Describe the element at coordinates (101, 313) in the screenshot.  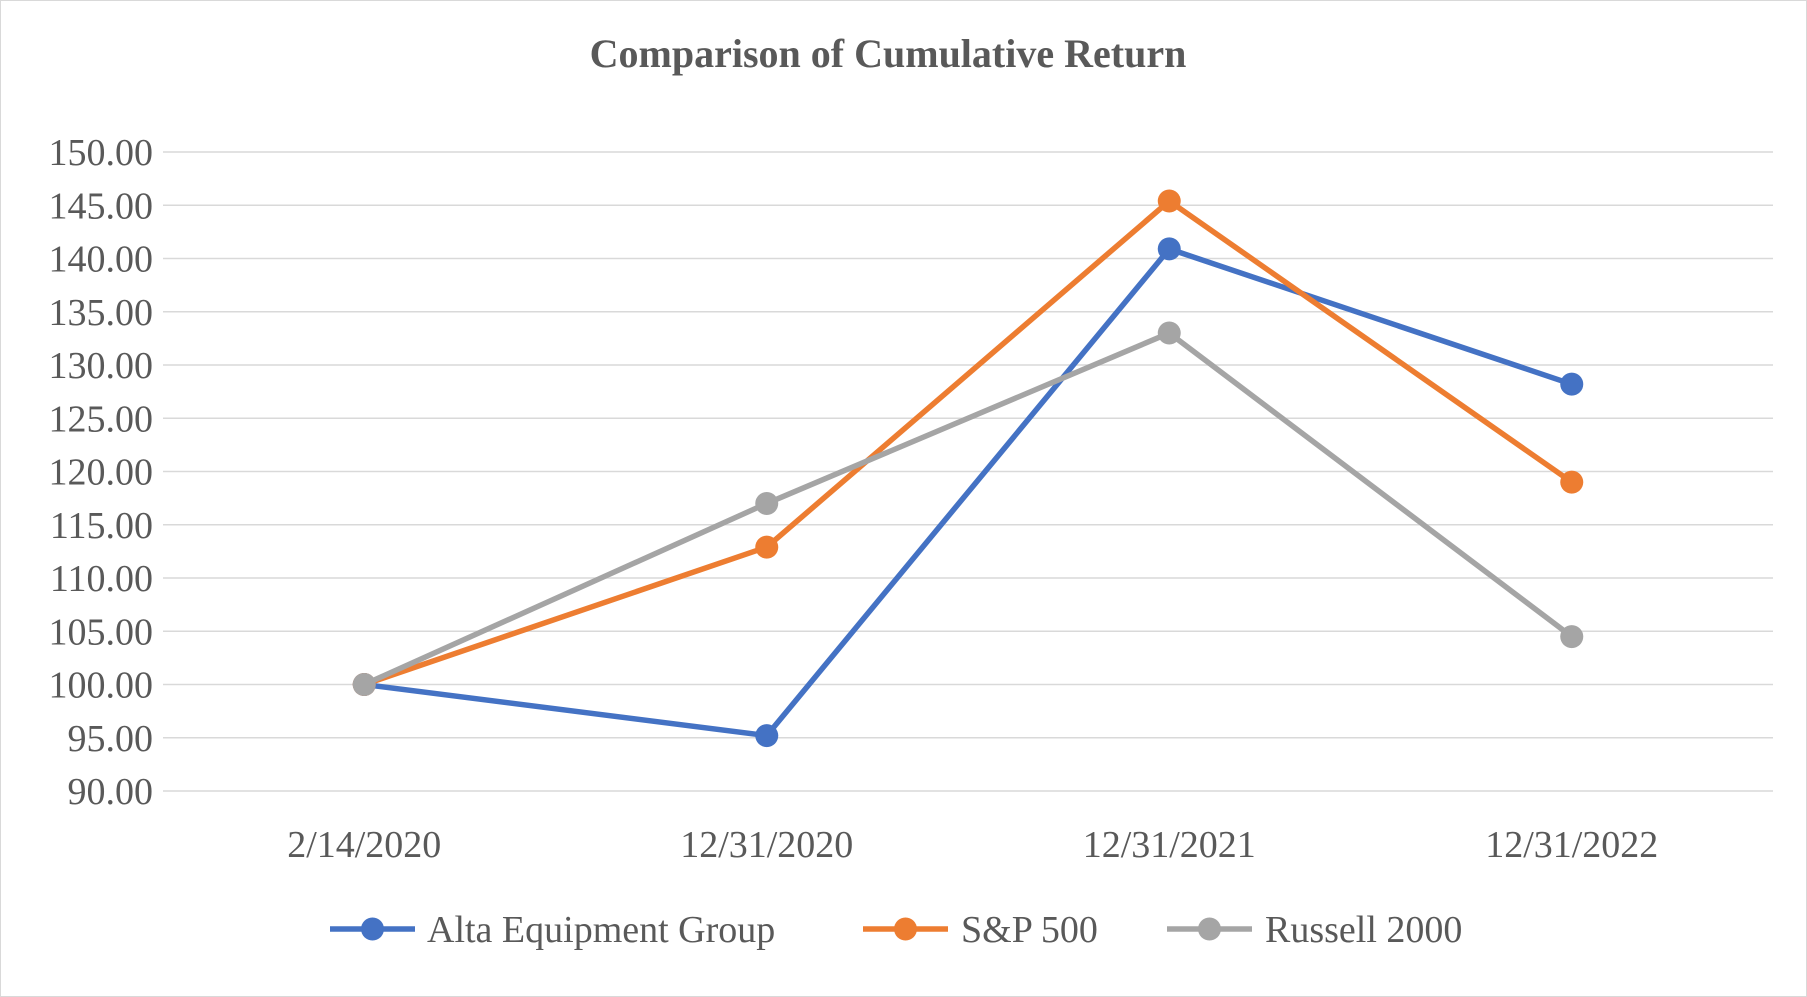
I see `y-tick-label: 135.00` at that location.